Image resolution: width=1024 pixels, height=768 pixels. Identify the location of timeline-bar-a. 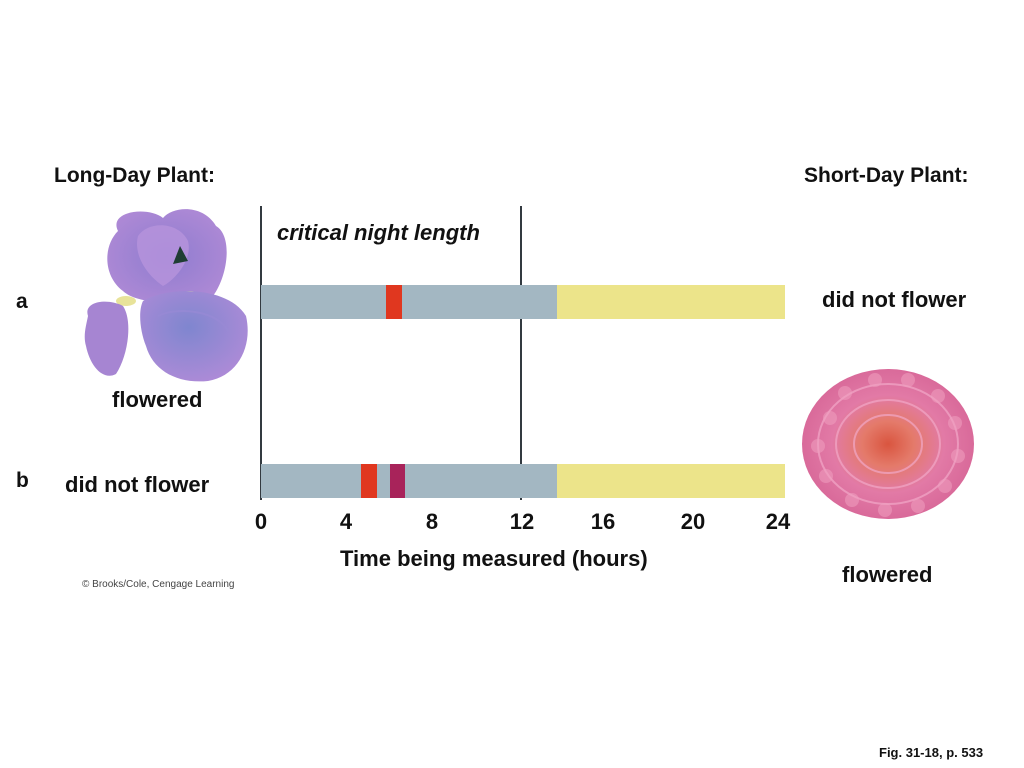
(523, 302).